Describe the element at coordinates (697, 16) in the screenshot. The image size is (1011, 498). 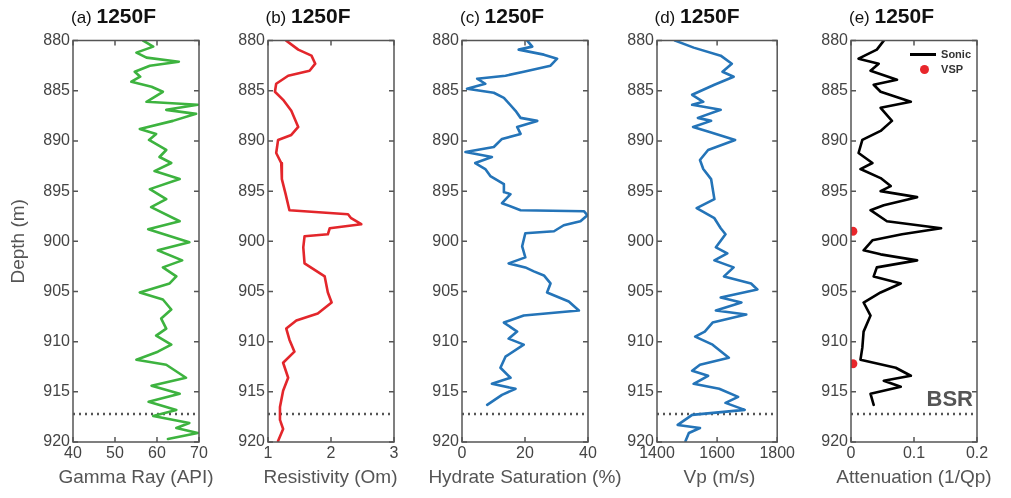
I see `chart-title: (d) 1250F` at that location.